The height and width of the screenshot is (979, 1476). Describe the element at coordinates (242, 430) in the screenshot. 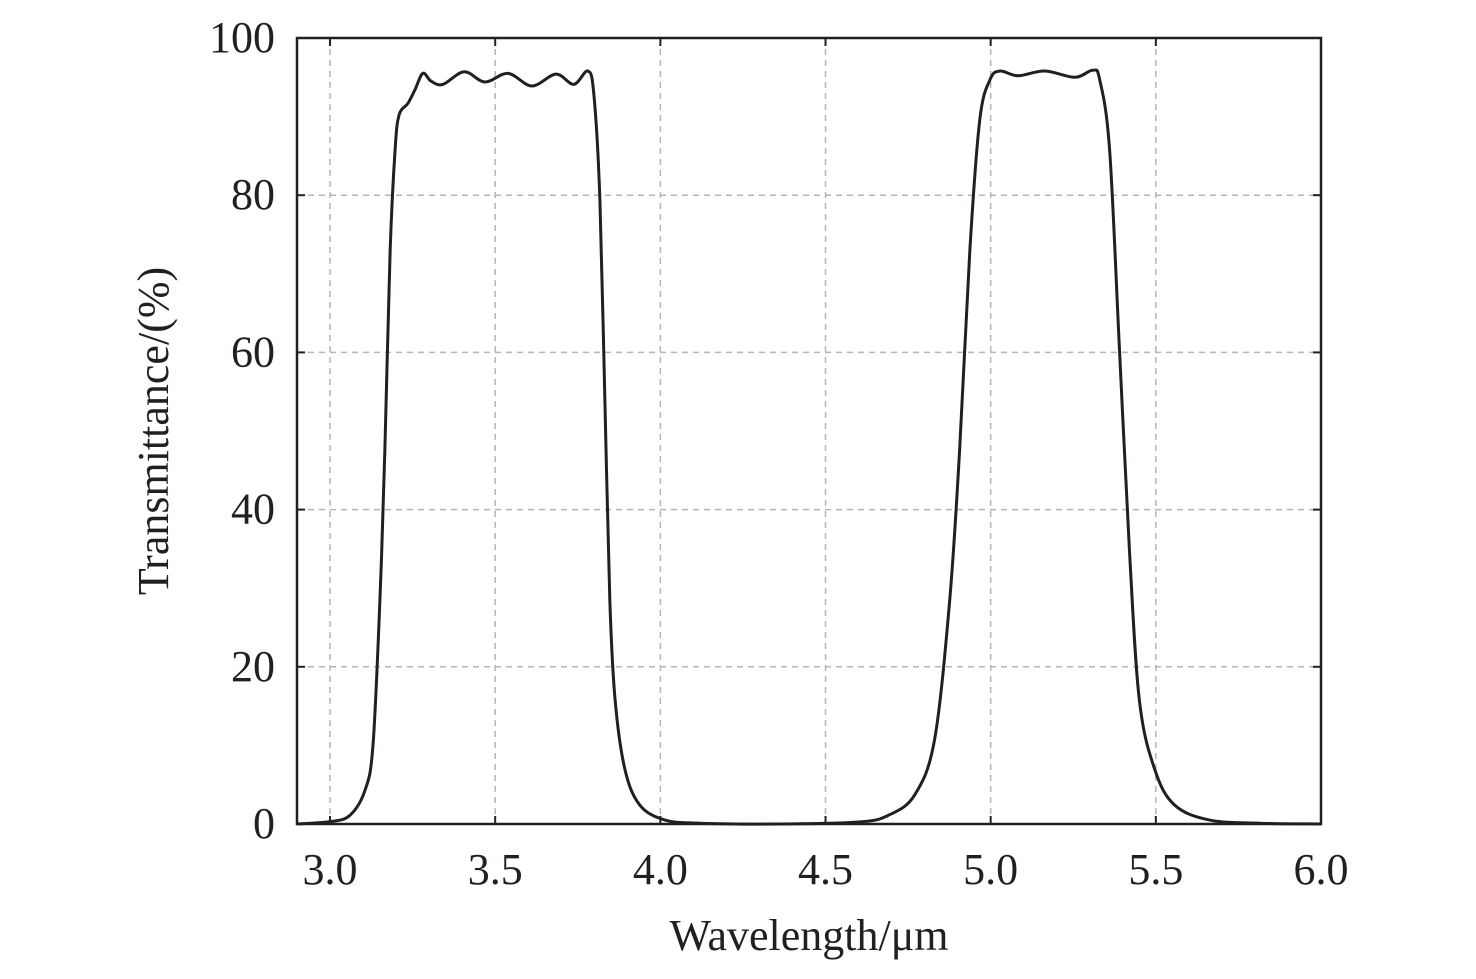

I see `y-tick-labels: 0 20 40 60 80 100` at that location.